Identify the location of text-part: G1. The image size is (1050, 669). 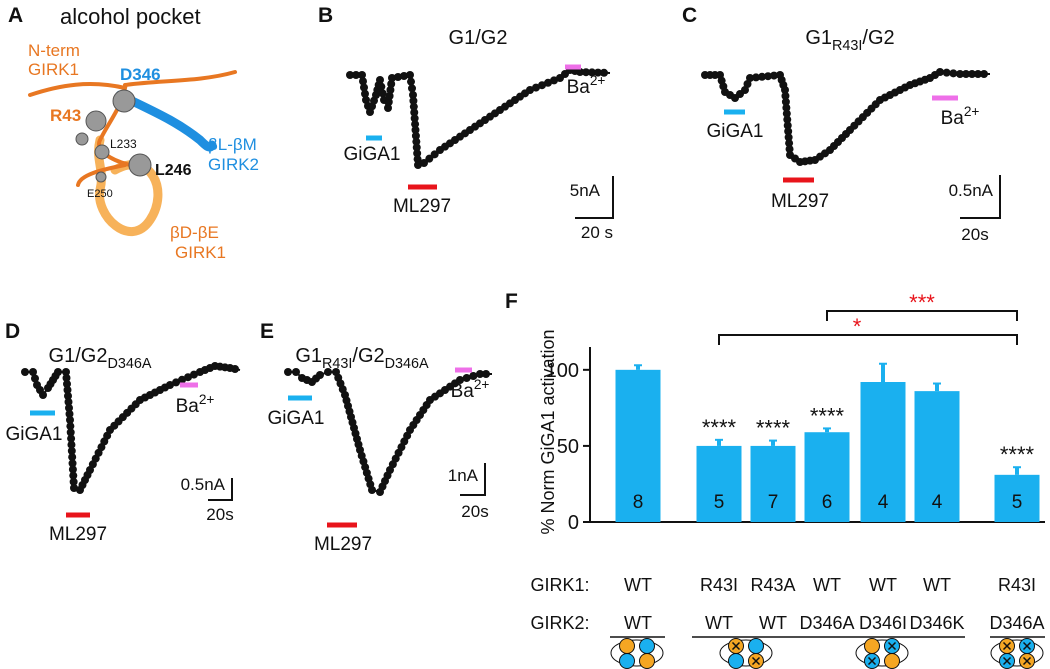
(308, 356).